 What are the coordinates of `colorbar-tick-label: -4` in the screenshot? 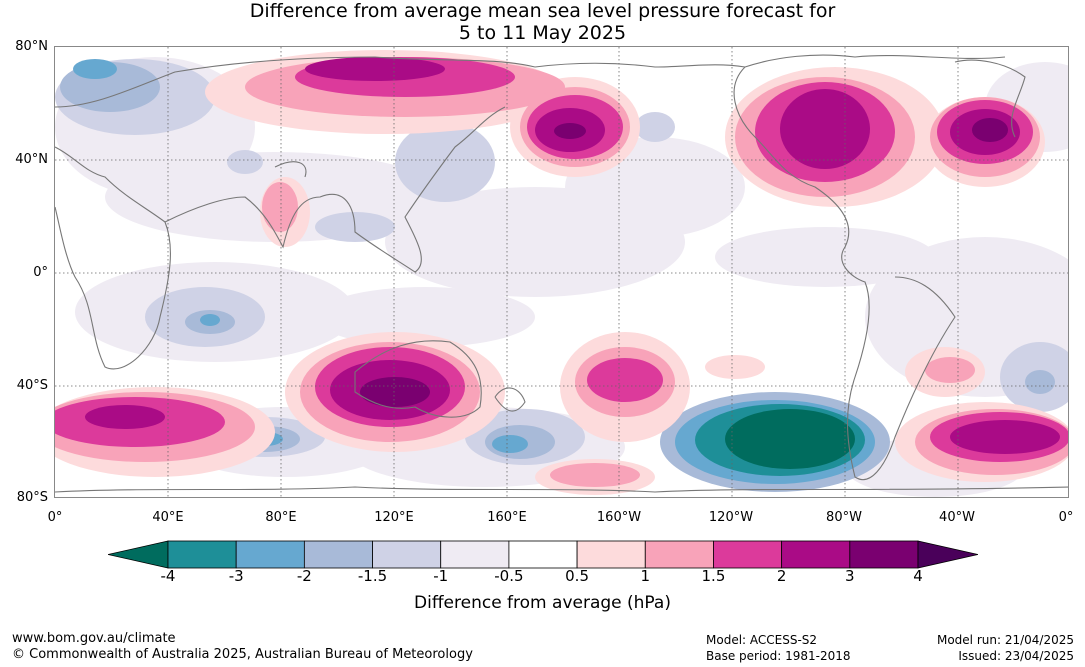 It's located at (168, 576).